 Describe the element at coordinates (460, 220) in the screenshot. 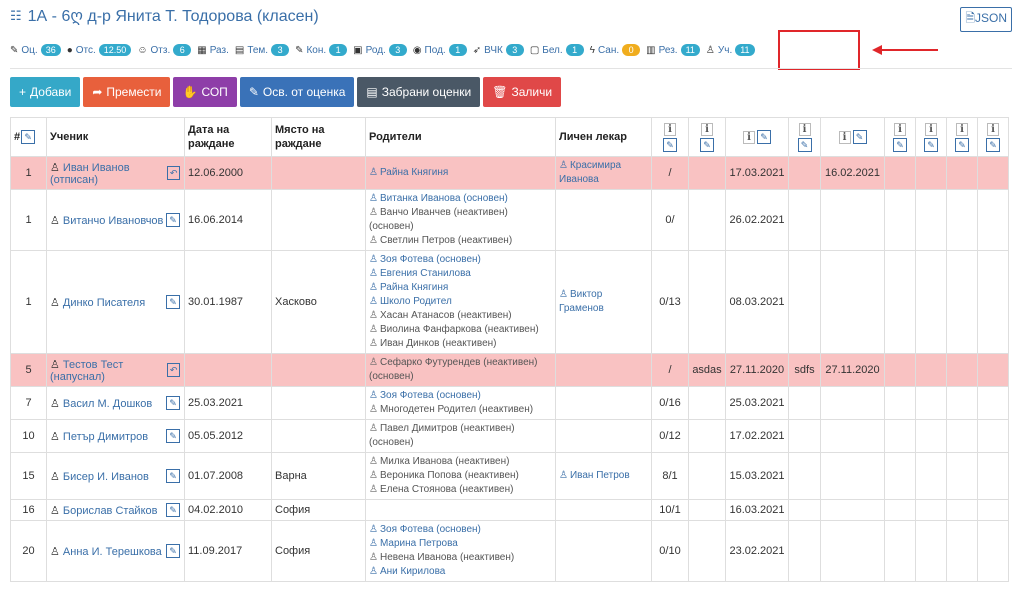

I see `parent-link: ♙ Ванчо Иванчев (неактивен) (основен)` at that location.